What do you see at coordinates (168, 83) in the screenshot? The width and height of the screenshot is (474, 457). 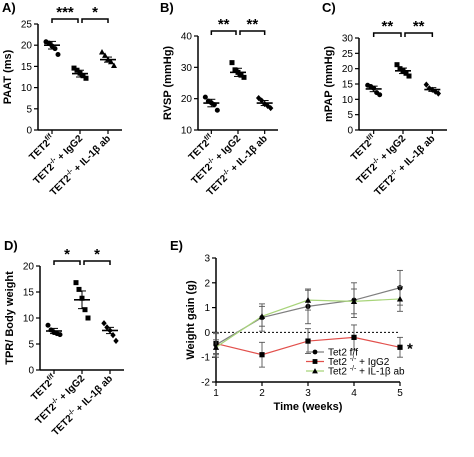 I see `y-axis-title: RVSP (mmHg)` at bounding box center [168, 83].